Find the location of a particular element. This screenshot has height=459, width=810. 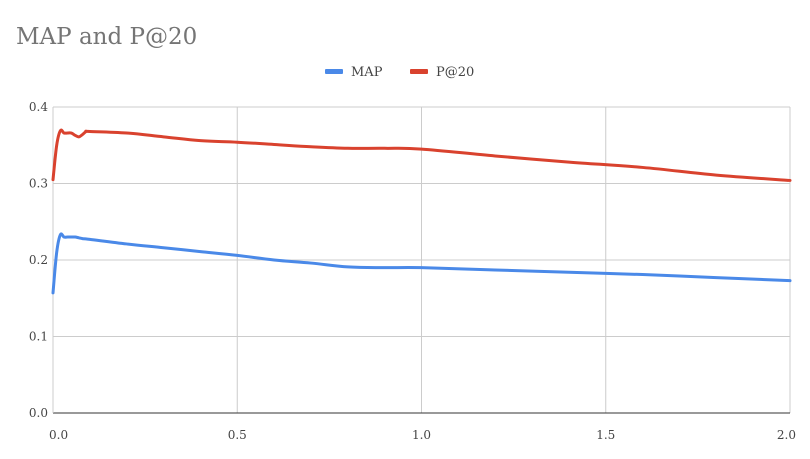

series-line-p20 is located at coordinates (421, 155).